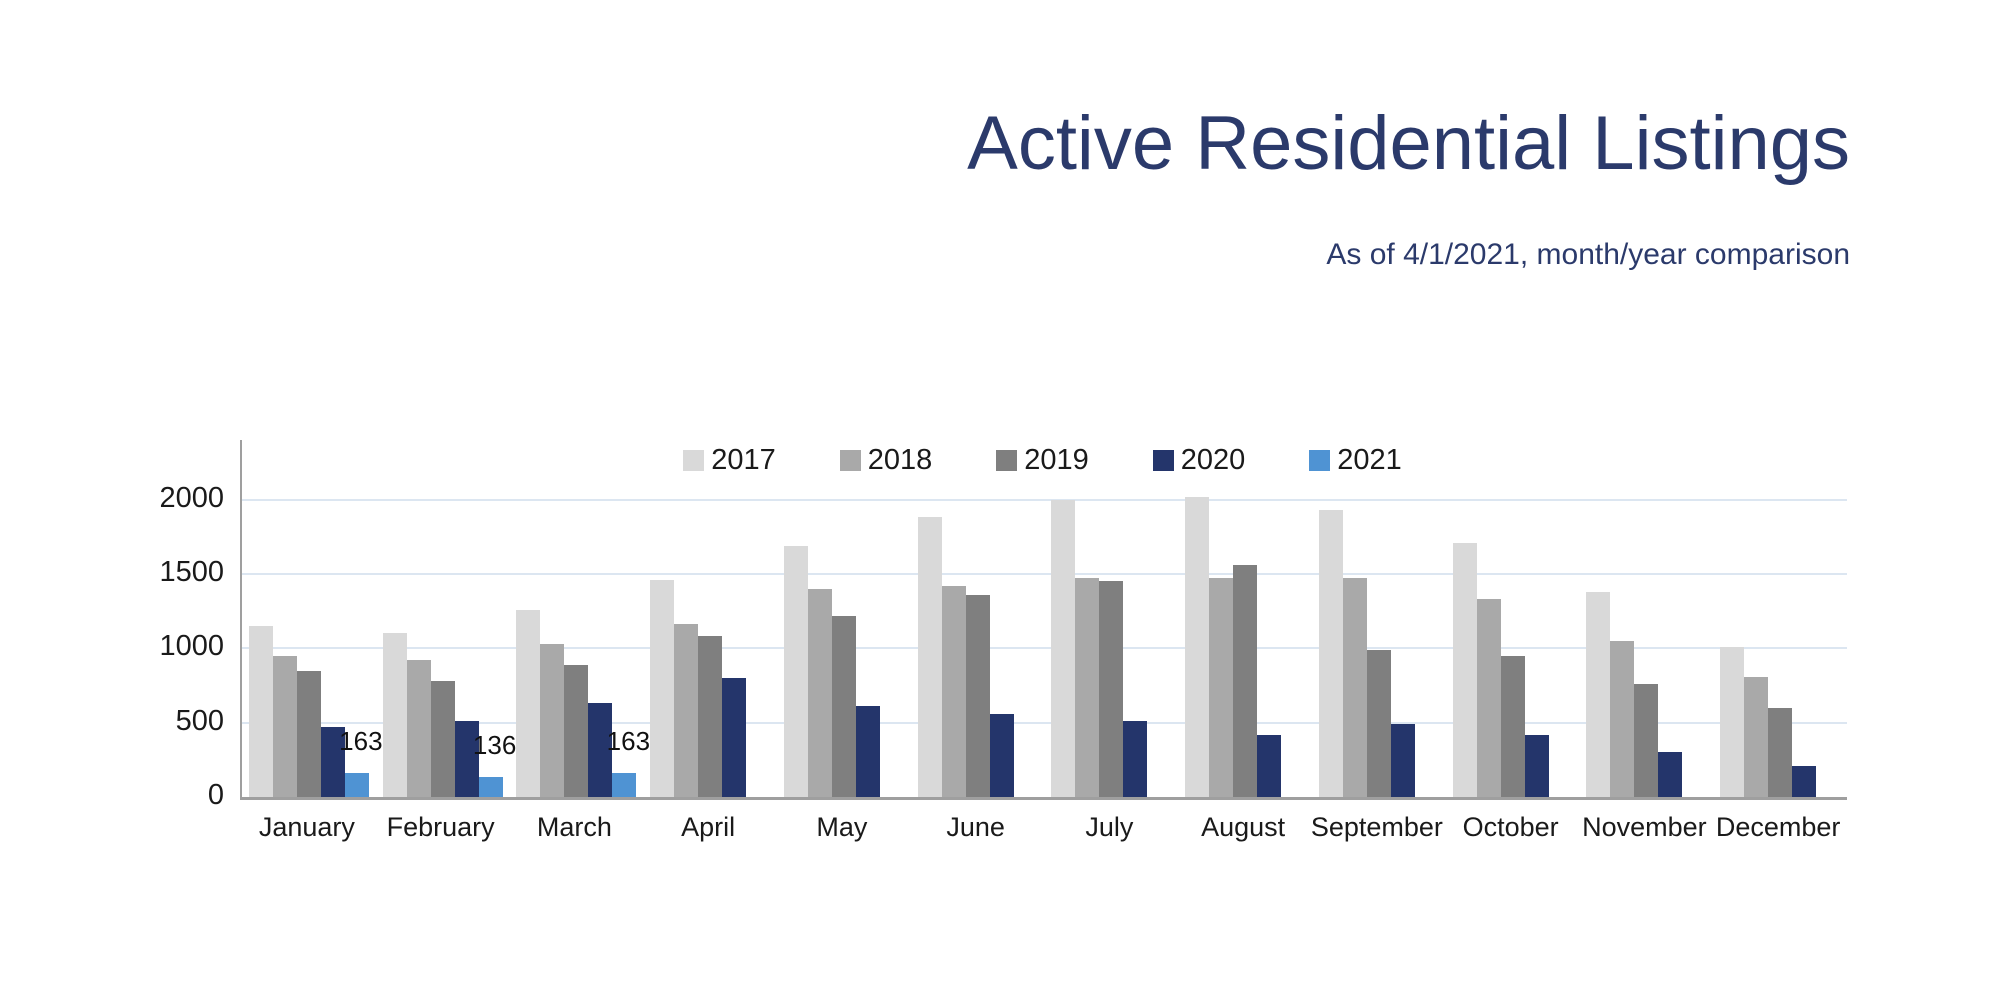 The image size is (2000, 1000). What do you see at coordinates (977, 695) in the screenshot?
I see `bar-2019-june` at bounding box center [977, 695].